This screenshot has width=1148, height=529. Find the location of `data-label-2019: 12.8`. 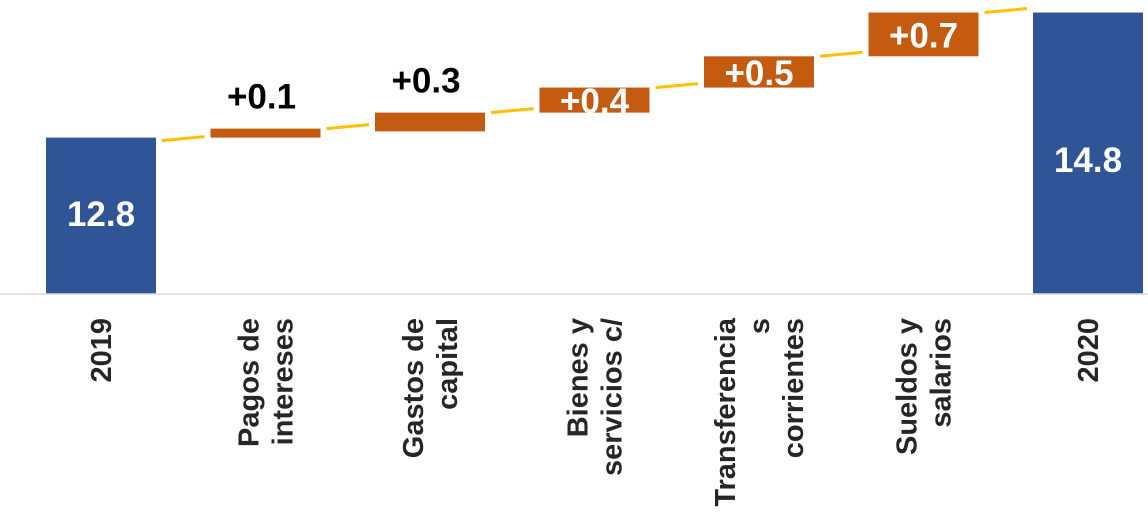

data-label-2019: 12.8 is located at coordinates (101, 214).